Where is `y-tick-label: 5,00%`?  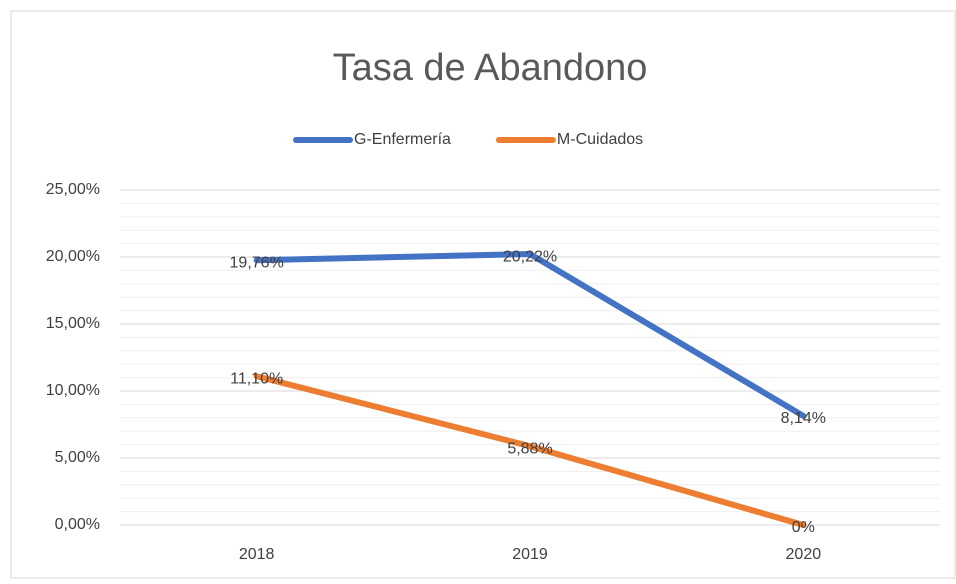 y-tick-label: 5,00% is located at coordinates (77, 457).